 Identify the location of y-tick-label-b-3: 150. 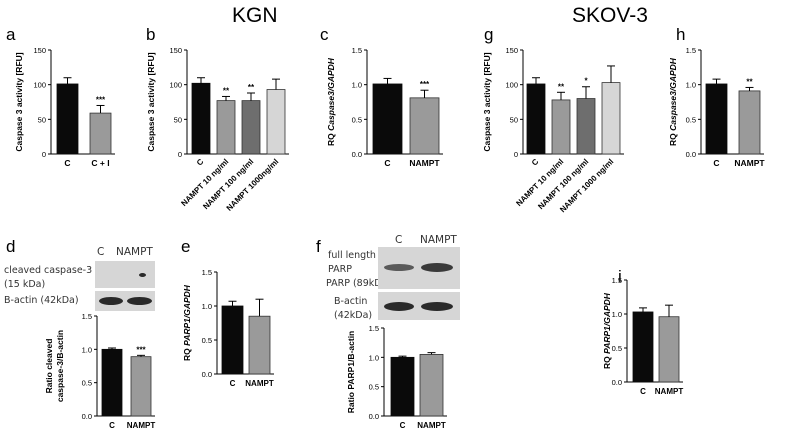
(175, 50).